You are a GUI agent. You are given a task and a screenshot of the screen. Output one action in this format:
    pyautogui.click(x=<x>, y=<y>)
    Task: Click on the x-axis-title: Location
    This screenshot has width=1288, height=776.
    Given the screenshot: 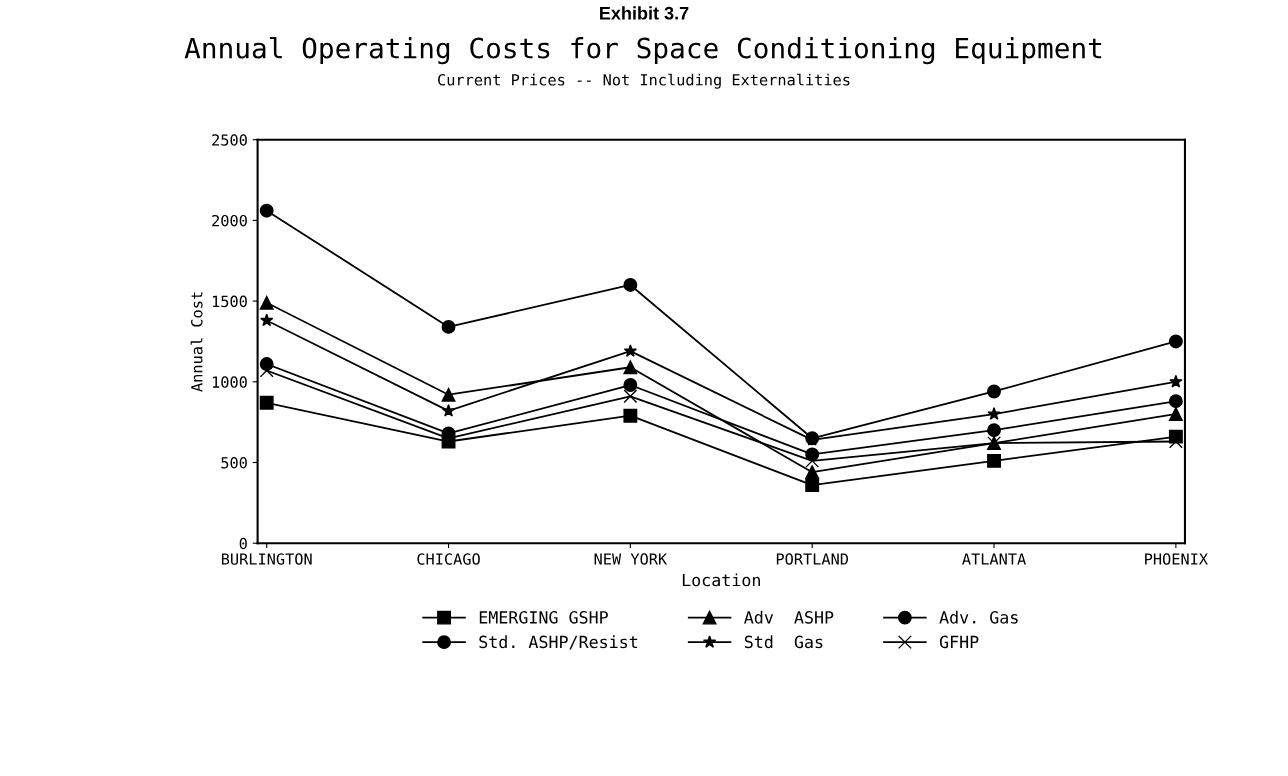 What is the action you would take?
    pyautogui.click(x=721, y=580)
    